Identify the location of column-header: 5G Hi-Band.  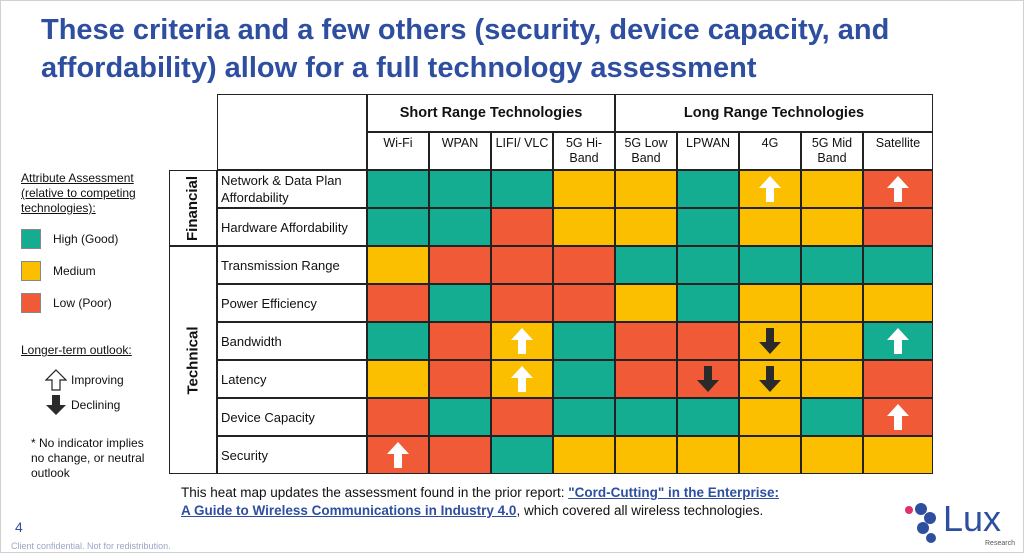
(584, 151).